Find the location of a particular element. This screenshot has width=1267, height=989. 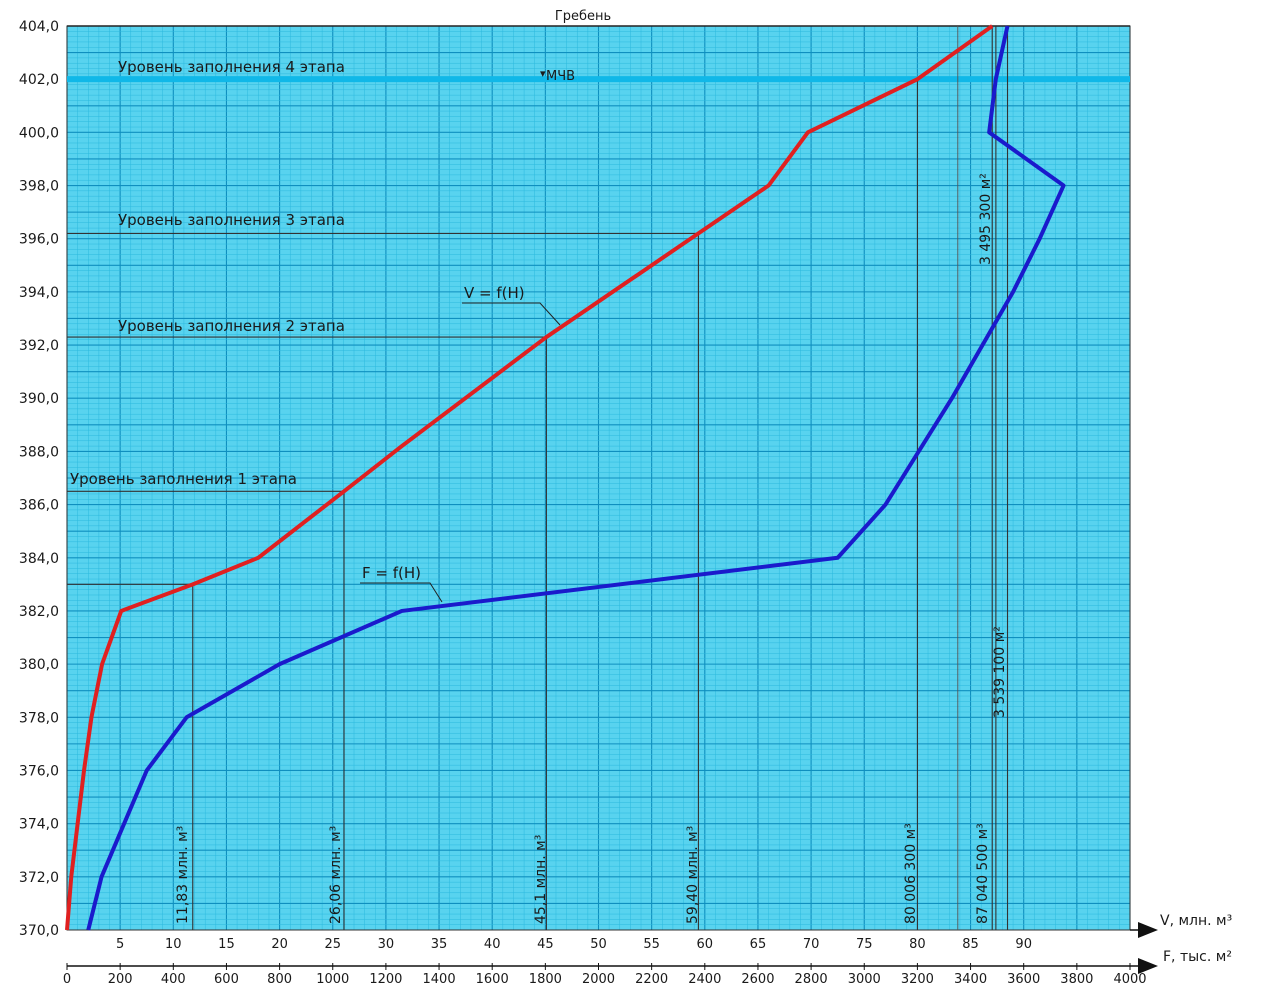

f-tick-label: 2600 is located at coordinates (757, 979).